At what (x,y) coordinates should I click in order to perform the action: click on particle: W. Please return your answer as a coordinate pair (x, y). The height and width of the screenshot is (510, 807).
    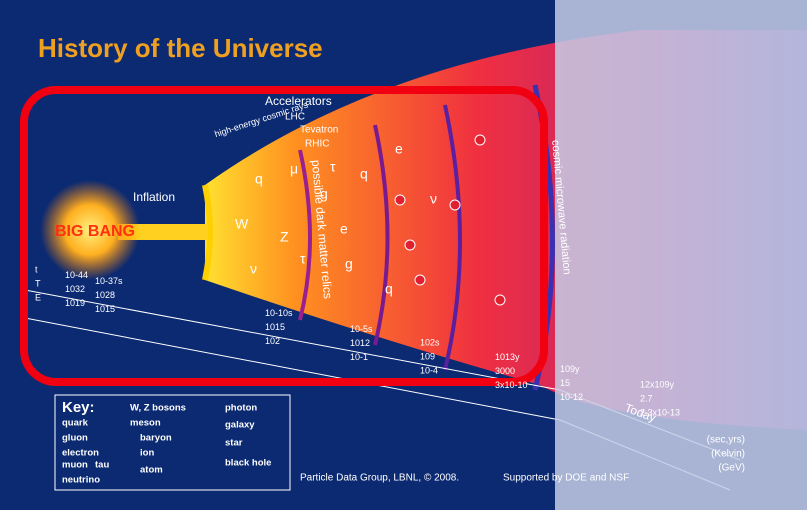
    Looking at the image, I should click on (242, 224).